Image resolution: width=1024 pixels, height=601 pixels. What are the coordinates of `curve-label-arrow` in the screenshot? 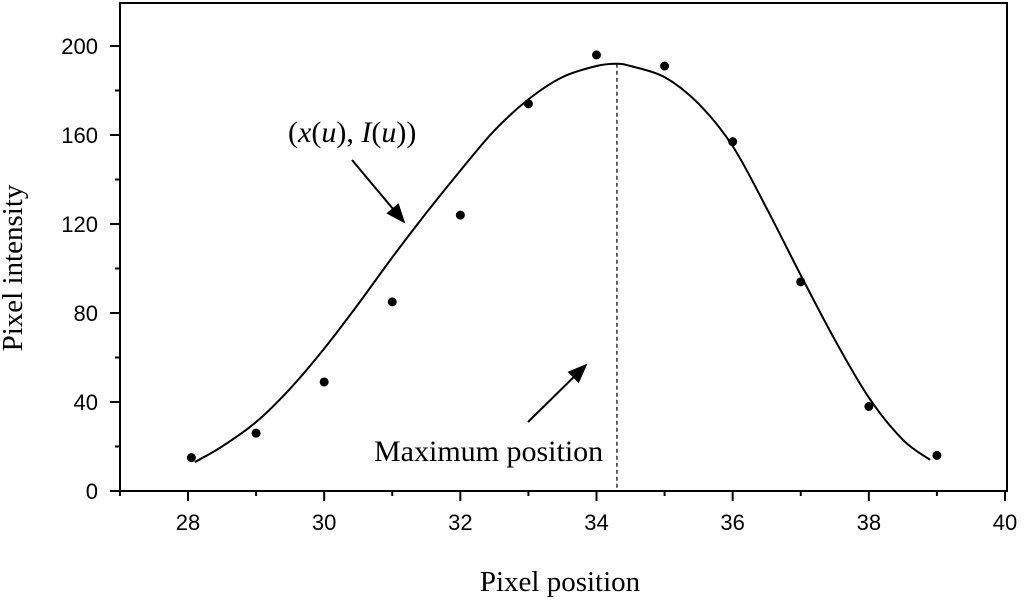 It's located at (378, 191).